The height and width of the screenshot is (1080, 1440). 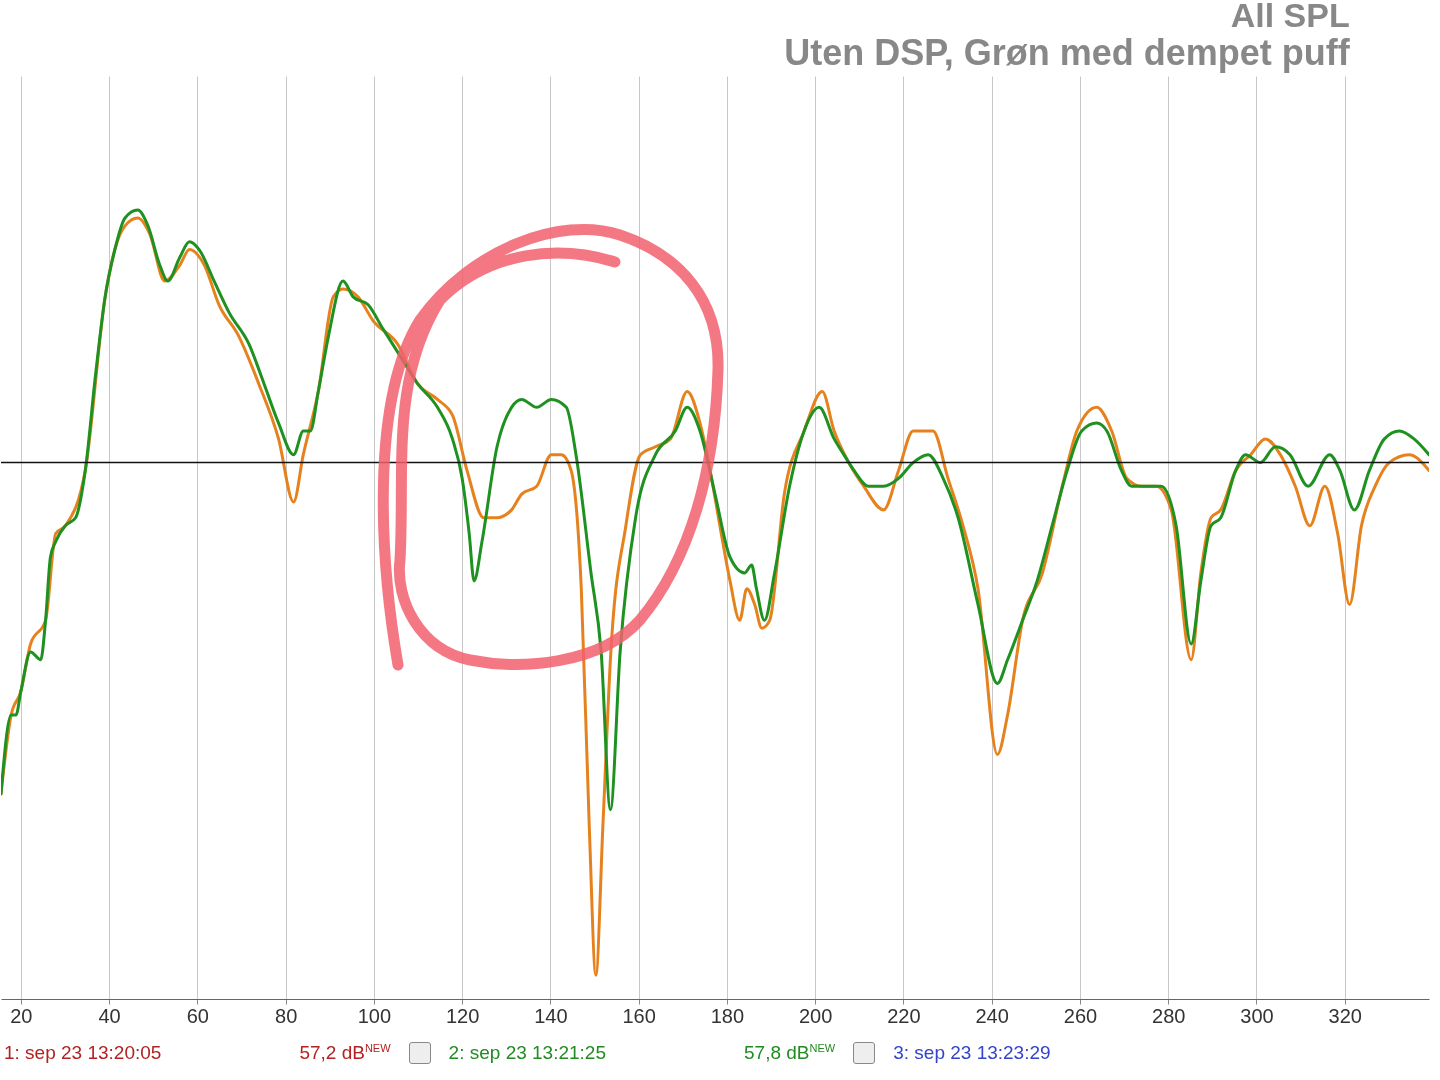 What do you see at coordinates (727, 1015) in the screenshot?
I see `x-tick-label: 180` at bounding box center [727, 1015].